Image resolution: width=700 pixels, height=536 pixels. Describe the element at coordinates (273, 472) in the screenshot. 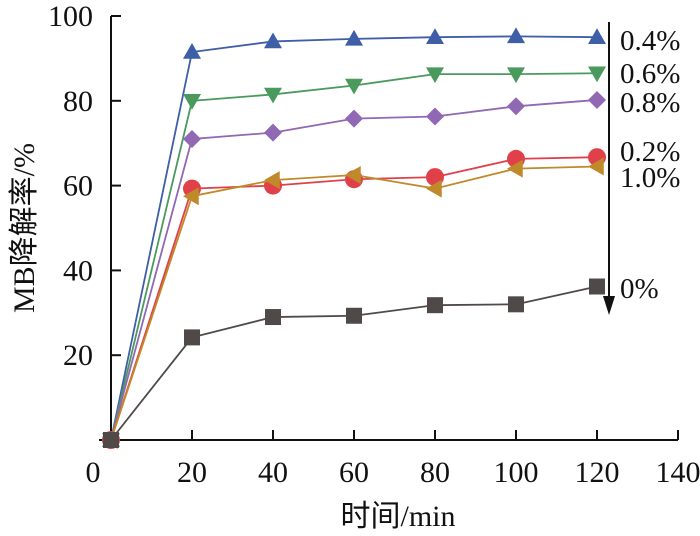

I see `x-tick-label: 40` at that location.